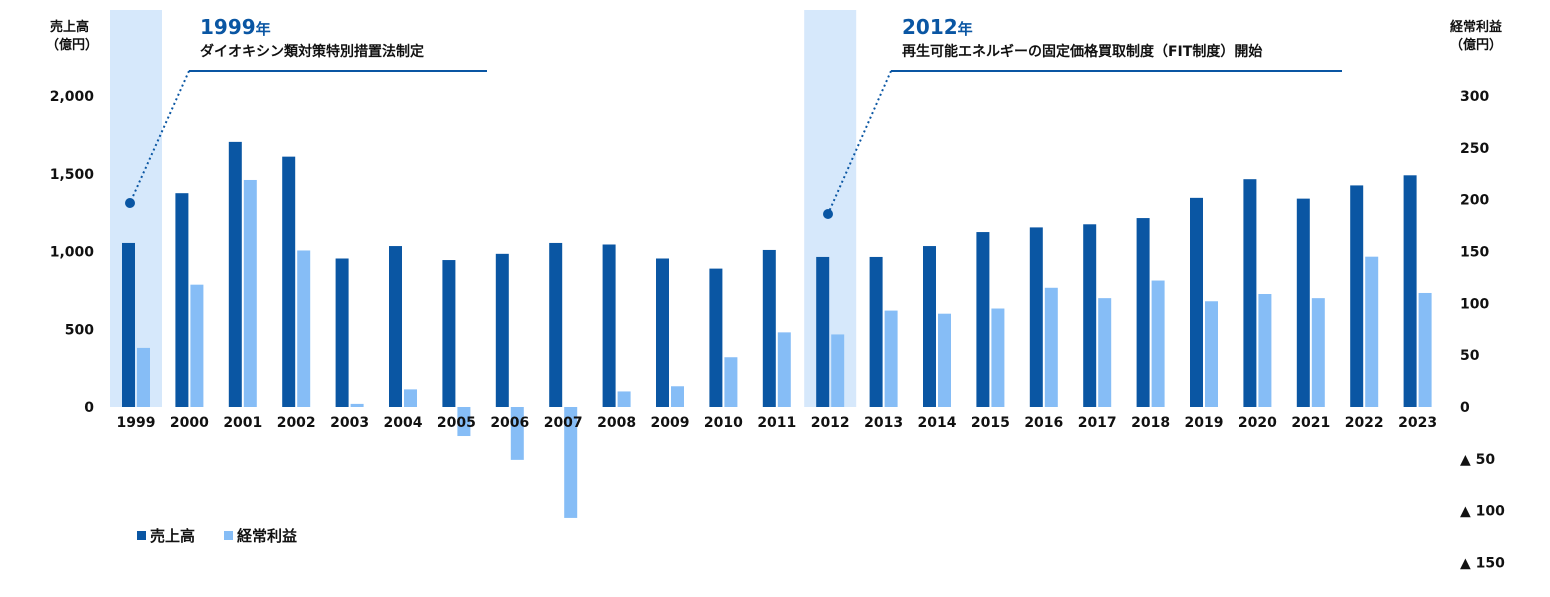 The width and height of the screenshot is (1550, 597). What do you see at coordinates (141, 535) in the screenshot?
I see `legend-swatch-sales` at bounding box center [141, 535].